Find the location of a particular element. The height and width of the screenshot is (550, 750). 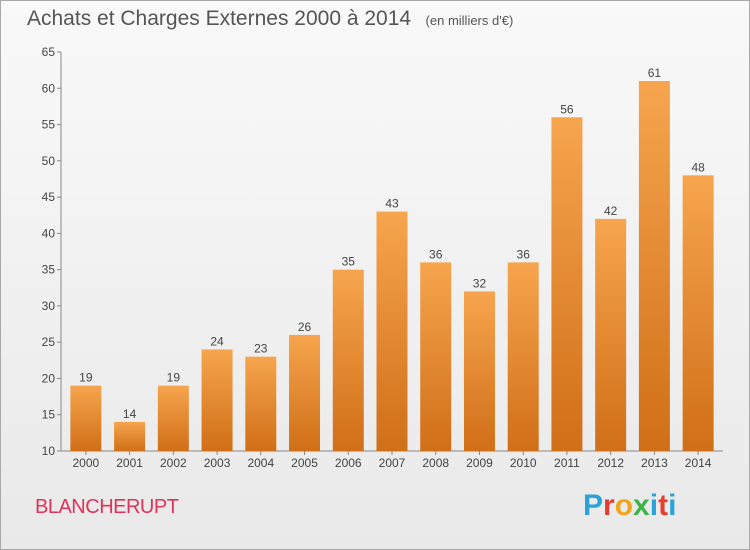

bar-2002 is located at coordinates (173, 418).